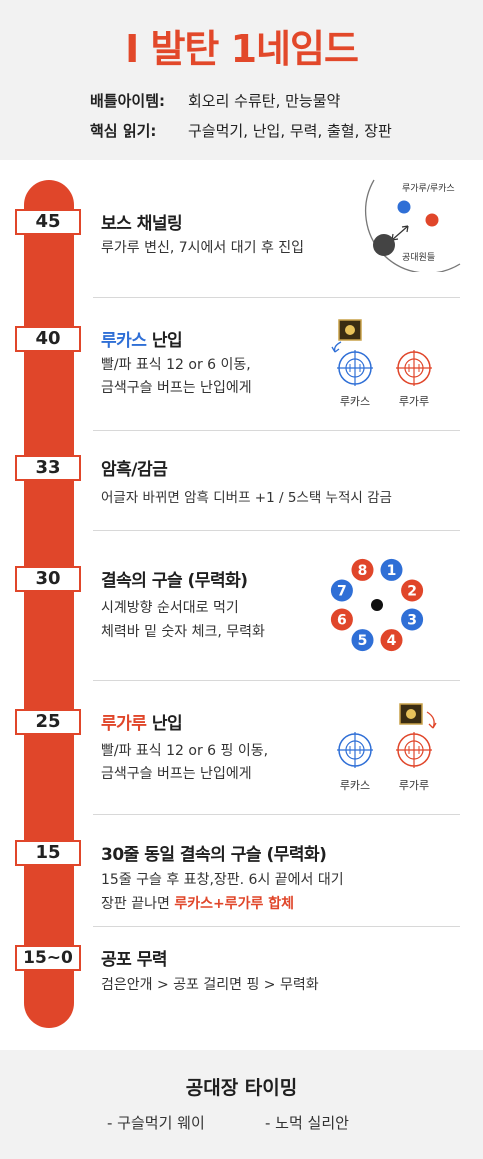 Image resolution: width=483 pixels, height=1159 pixels. What do you see at coordinates (176, 365) in the screenshot?
I see `phase-desc-lucas-1: 빨/파 표식 12 or 6 이동,` at bounding box center [176, 365].